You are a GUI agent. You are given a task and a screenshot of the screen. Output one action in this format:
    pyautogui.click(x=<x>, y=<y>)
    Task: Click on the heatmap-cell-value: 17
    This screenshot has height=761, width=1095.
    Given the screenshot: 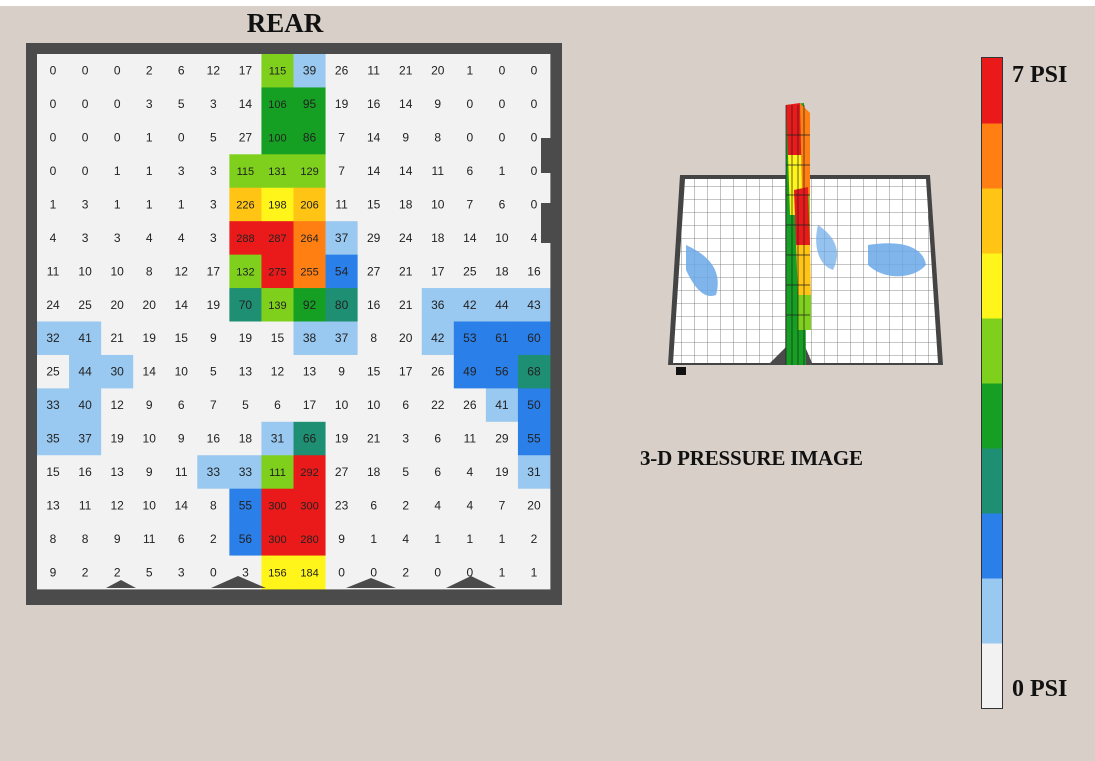 What is the action you would take?
    pyautogui.click(x=438, y=271)
    